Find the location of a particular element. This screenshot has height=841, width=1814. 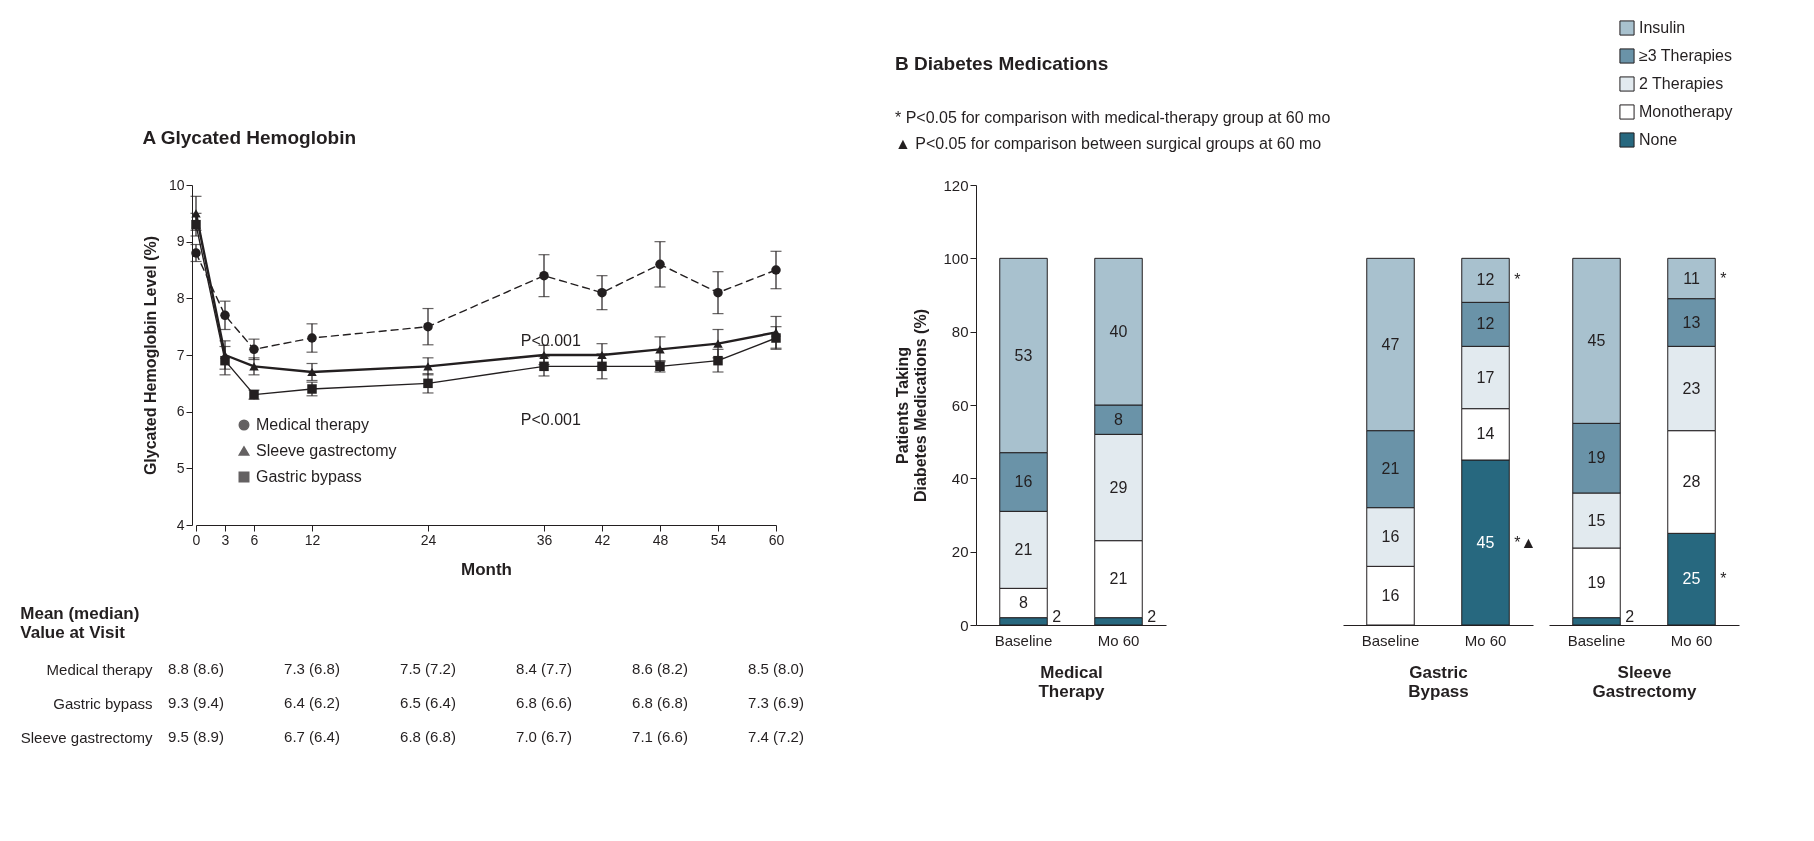

data-label: 19 is located at coordinates (1596, 458).